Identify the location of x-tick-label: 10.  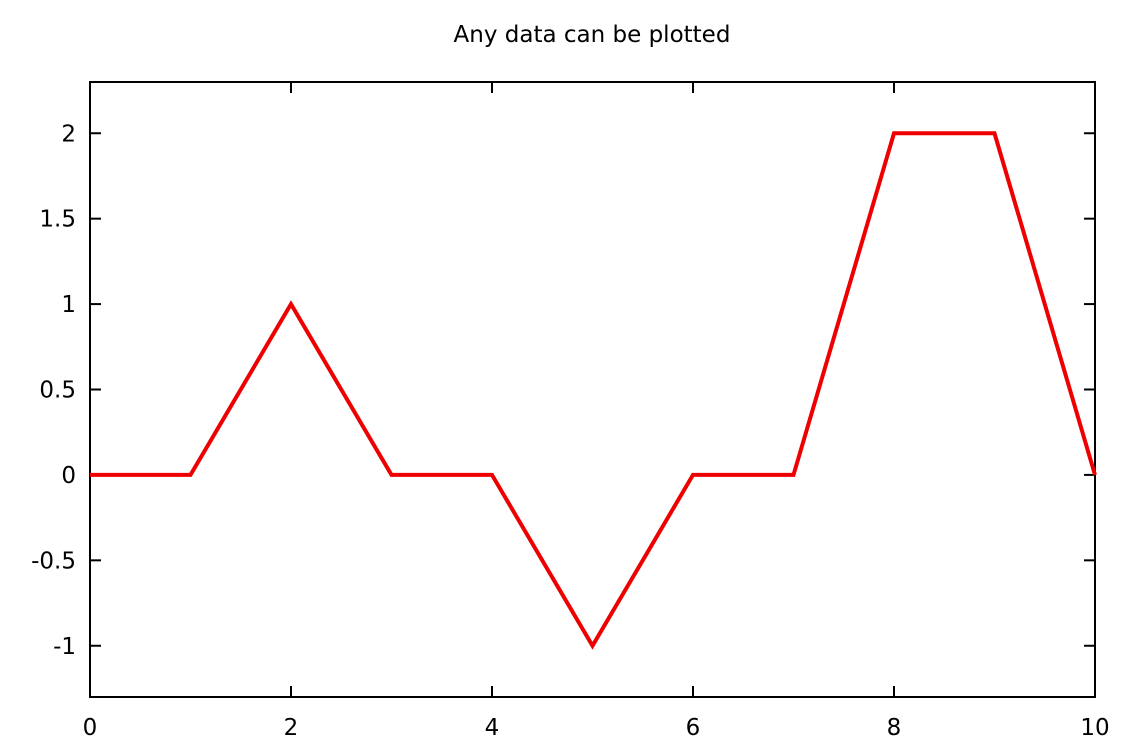
(1094, 728).